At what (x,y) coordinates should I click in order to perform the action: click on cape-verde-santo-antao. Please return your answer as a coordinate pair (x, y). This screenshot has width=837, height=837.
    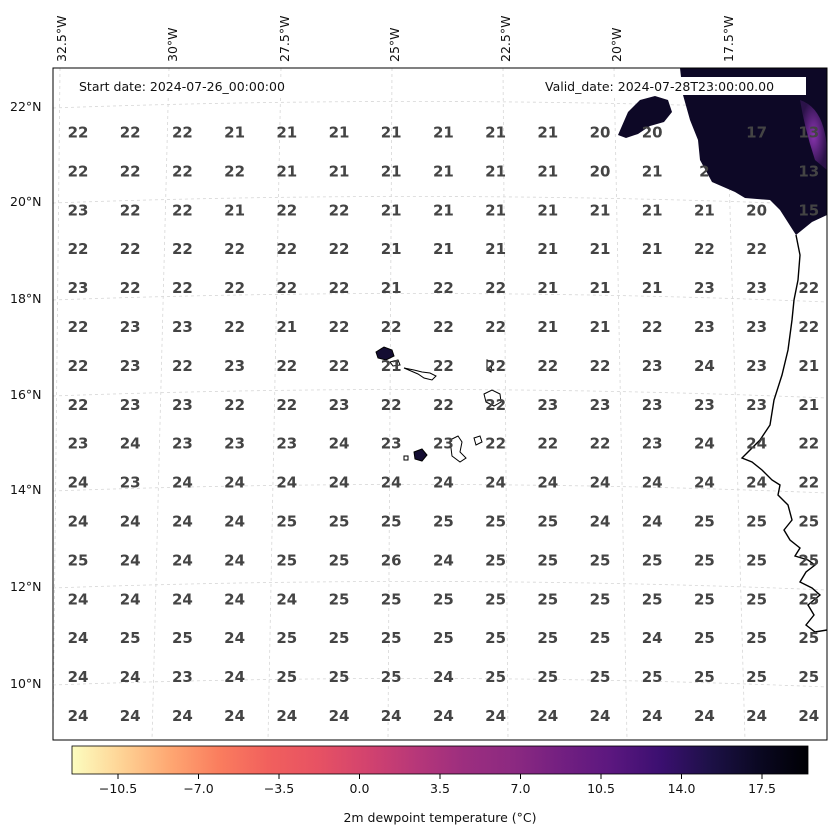
    Looking at the image, I should click on (385, 353).